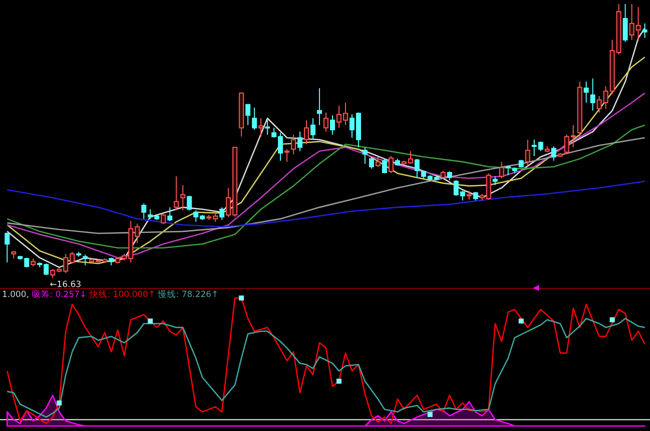 This screenshot has width=650, height=431. What do you see at coordinates (197, 295) in the screenshot?
I see `annotation: : 78.226↑` at bounding box center [197, 295].